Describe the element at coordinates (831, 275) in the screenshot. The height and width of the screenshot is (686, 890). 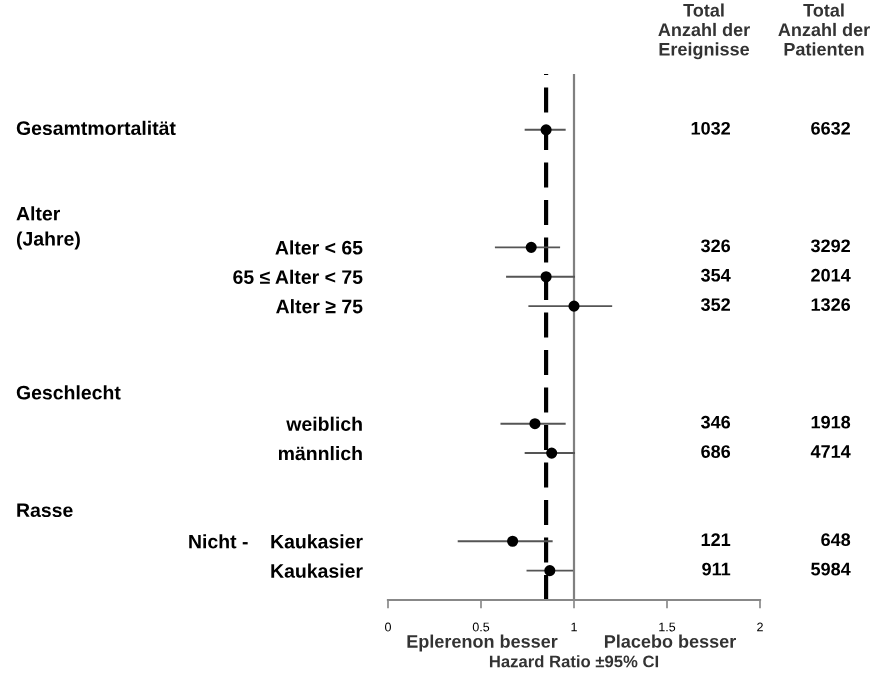
I see `text: 2014` at that location.